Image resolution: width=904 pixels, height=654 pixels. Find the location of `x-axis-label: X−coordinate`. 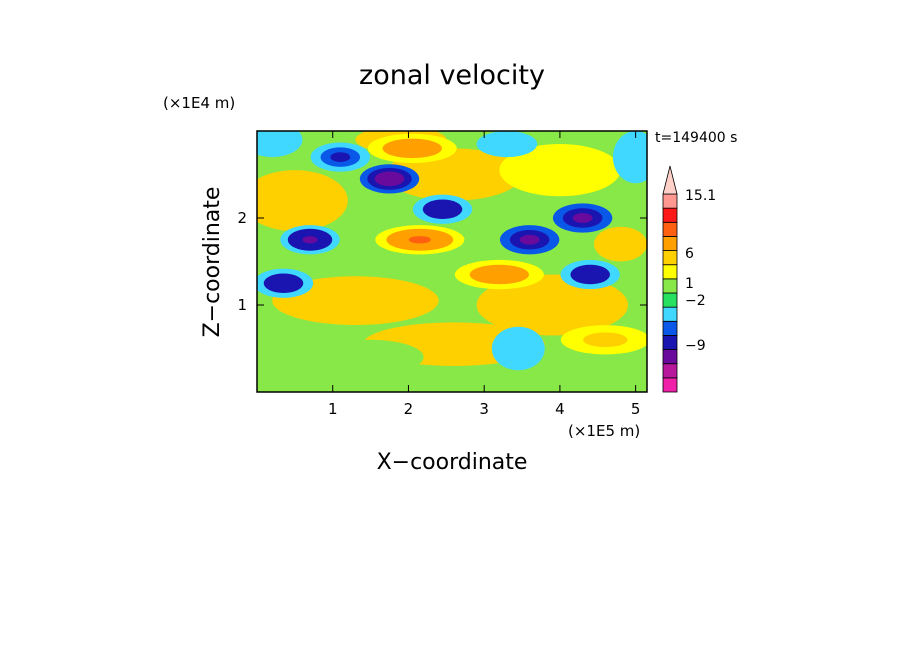

x-axis-label: X−coordinate is located at coordinates (452, 462).